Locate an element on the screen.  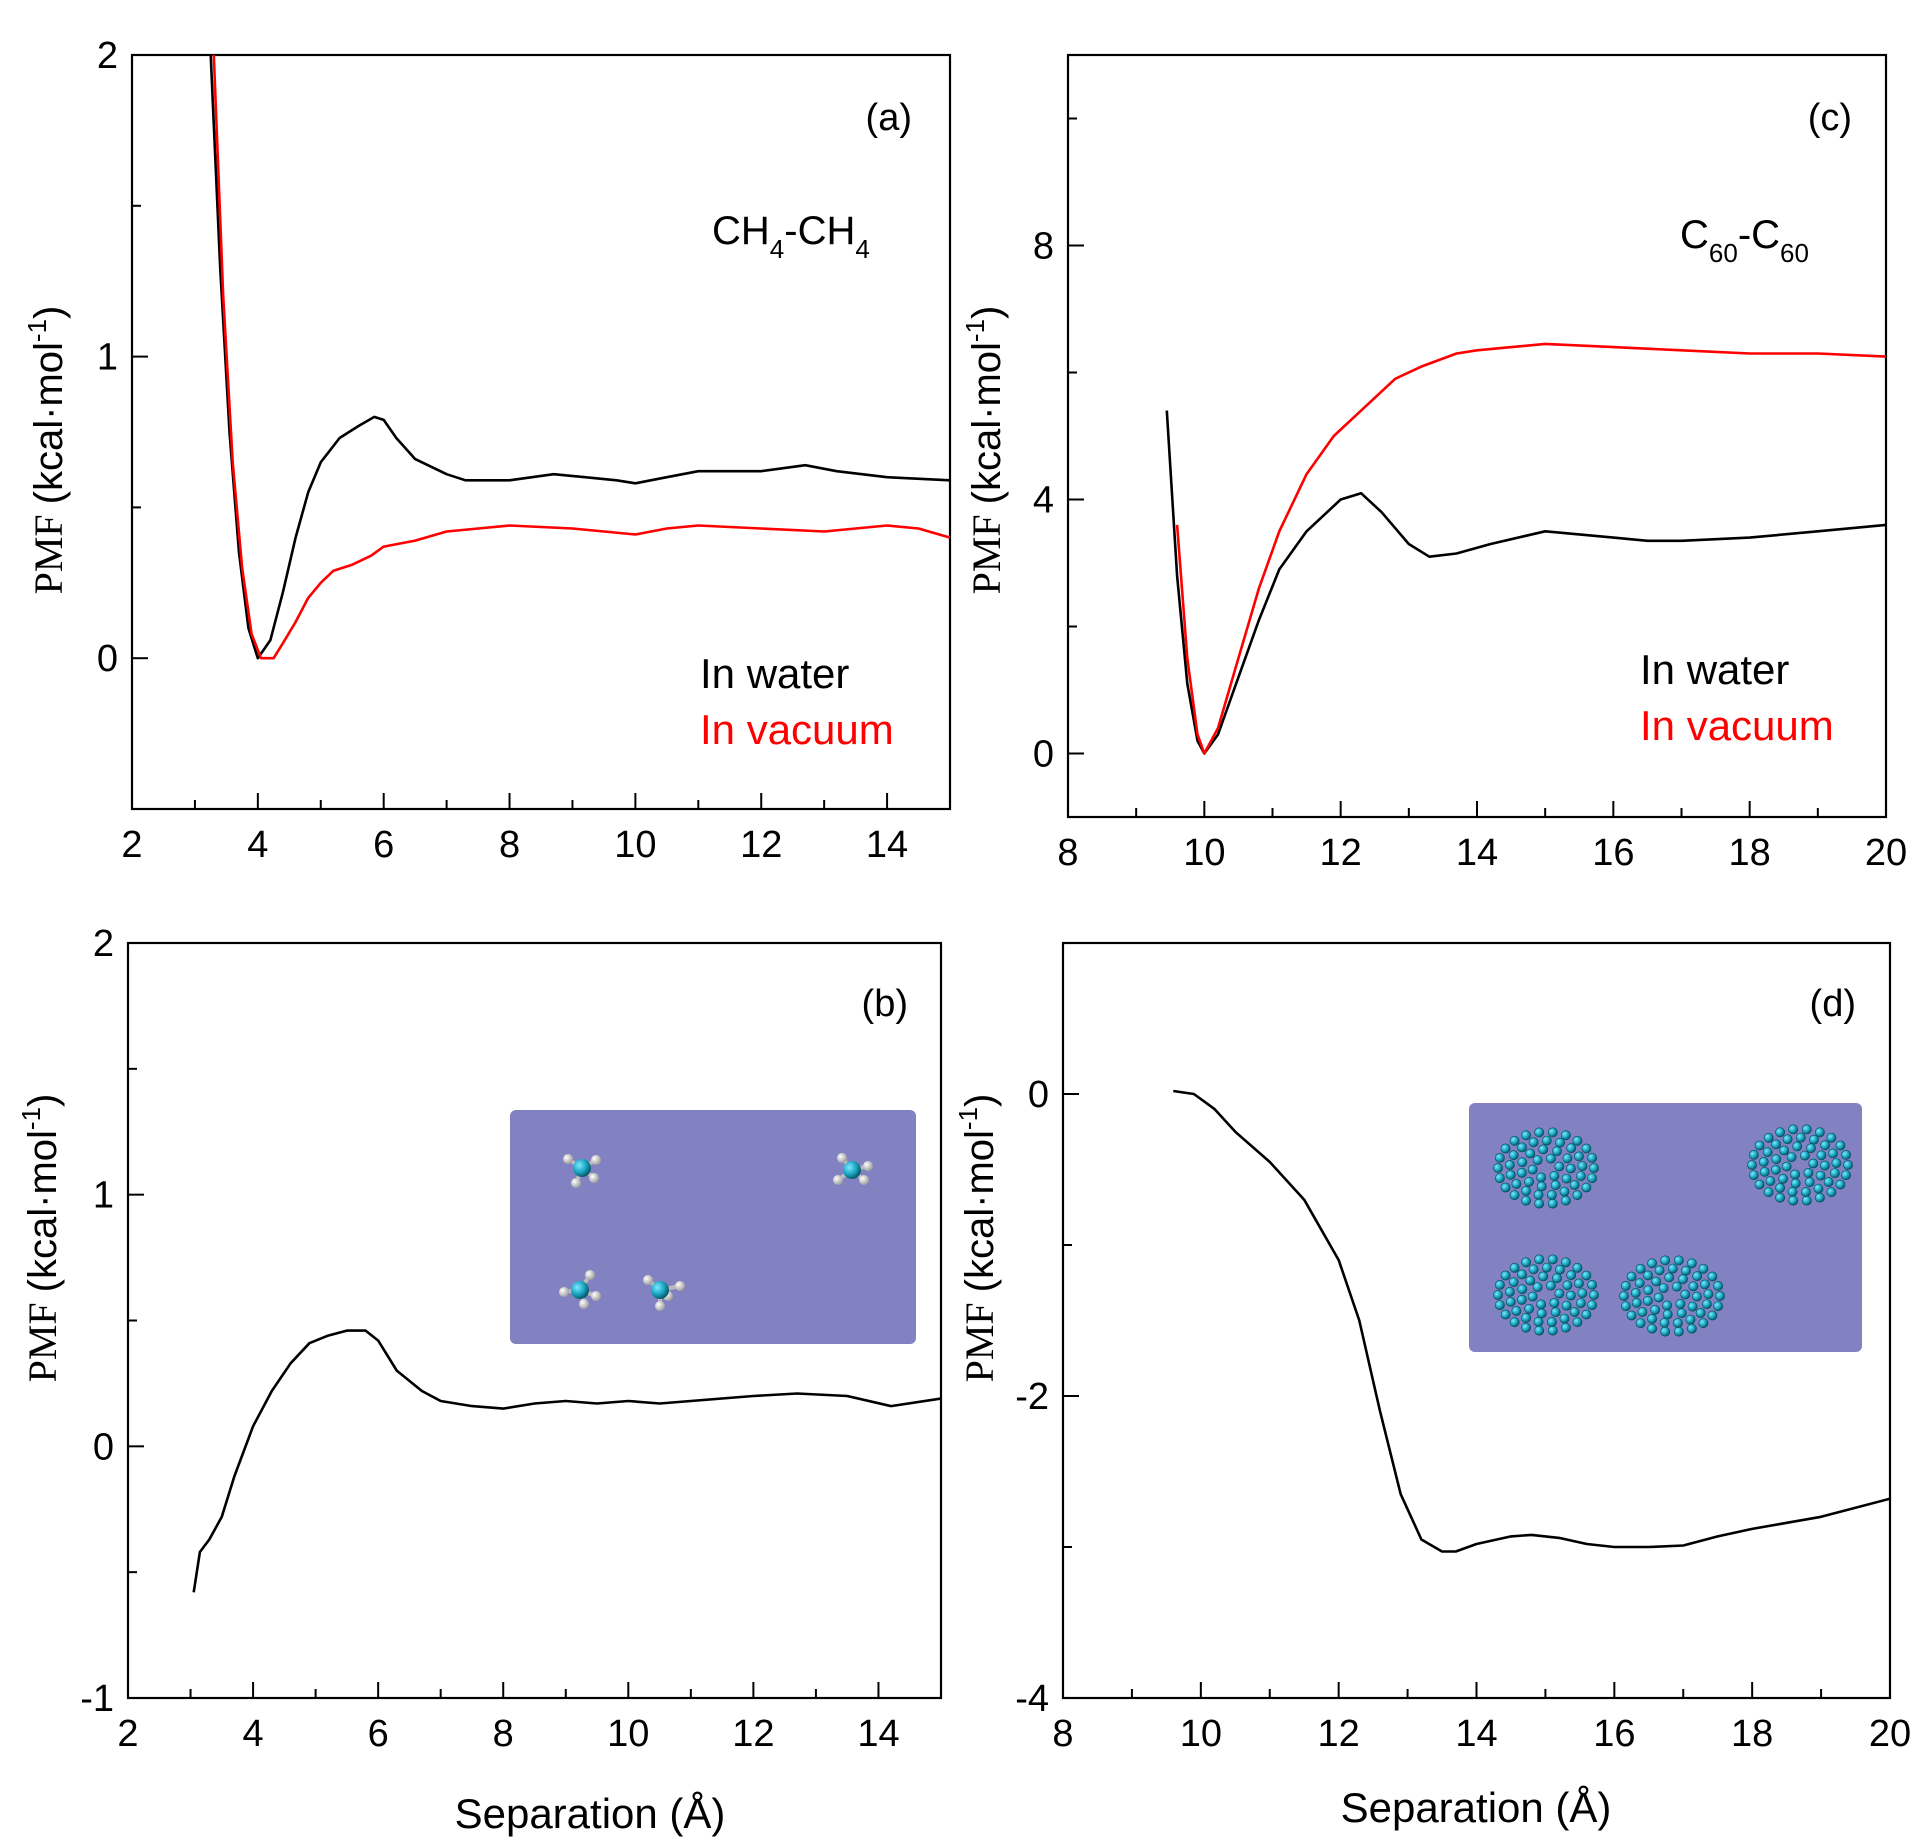
legend-a: In water In vacuum is located at coordinates (797, 701).